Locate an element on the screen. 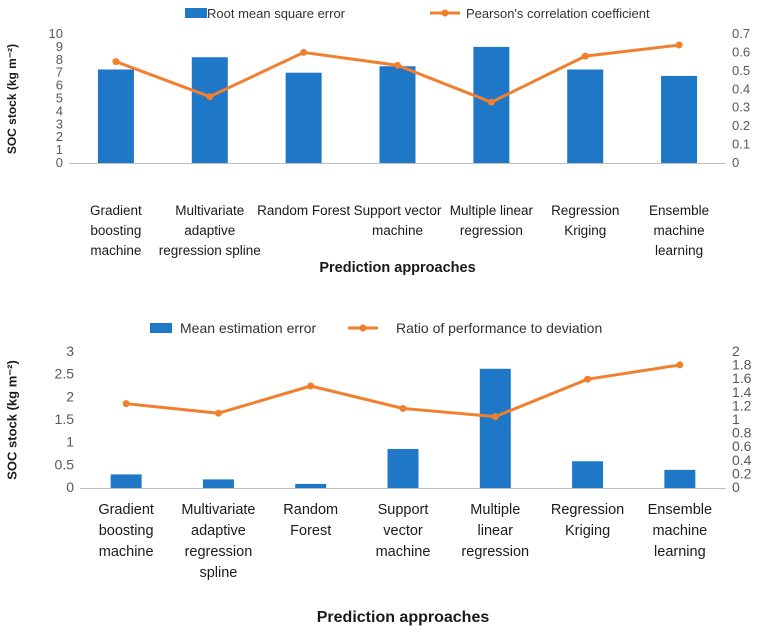 The width and height of the screenshot is (782, 635). y2-tick-label: 0.8 is located at coordinates (742, 433).